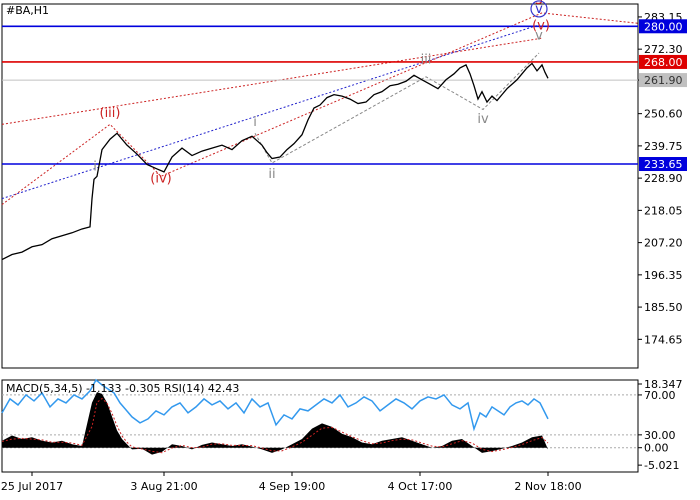  What do you see at coordinates (541, 25) in the screenshot?
I see `wave-label: (v)` at bounding box center [541, 25].